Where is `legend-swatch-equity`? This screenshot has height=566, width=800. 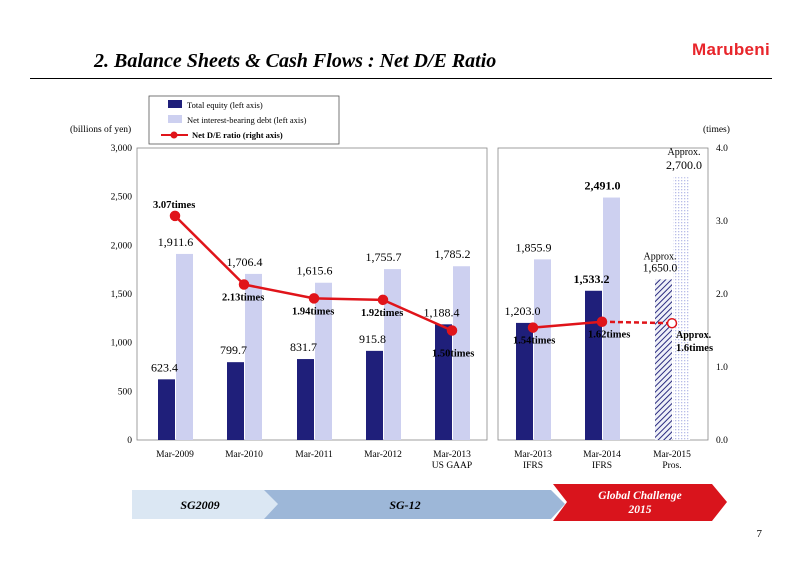 legend-swatch-equity is located at coordinates (175, 104).